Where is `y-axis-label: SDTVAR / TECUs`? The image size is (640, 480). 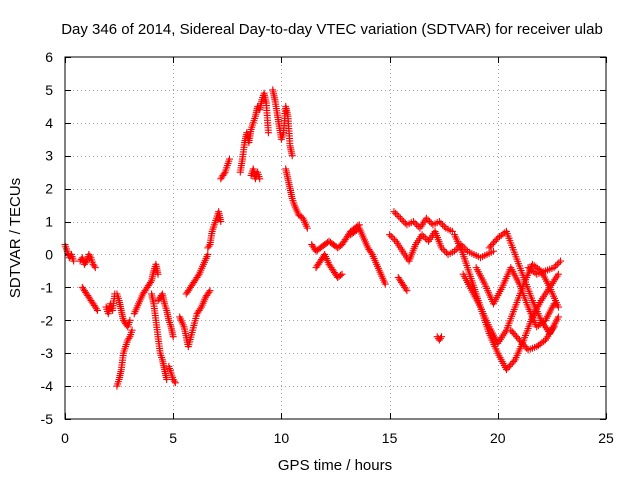 y-axis-label: SDTVAR / TECUs is located at coordinates (15, 238).